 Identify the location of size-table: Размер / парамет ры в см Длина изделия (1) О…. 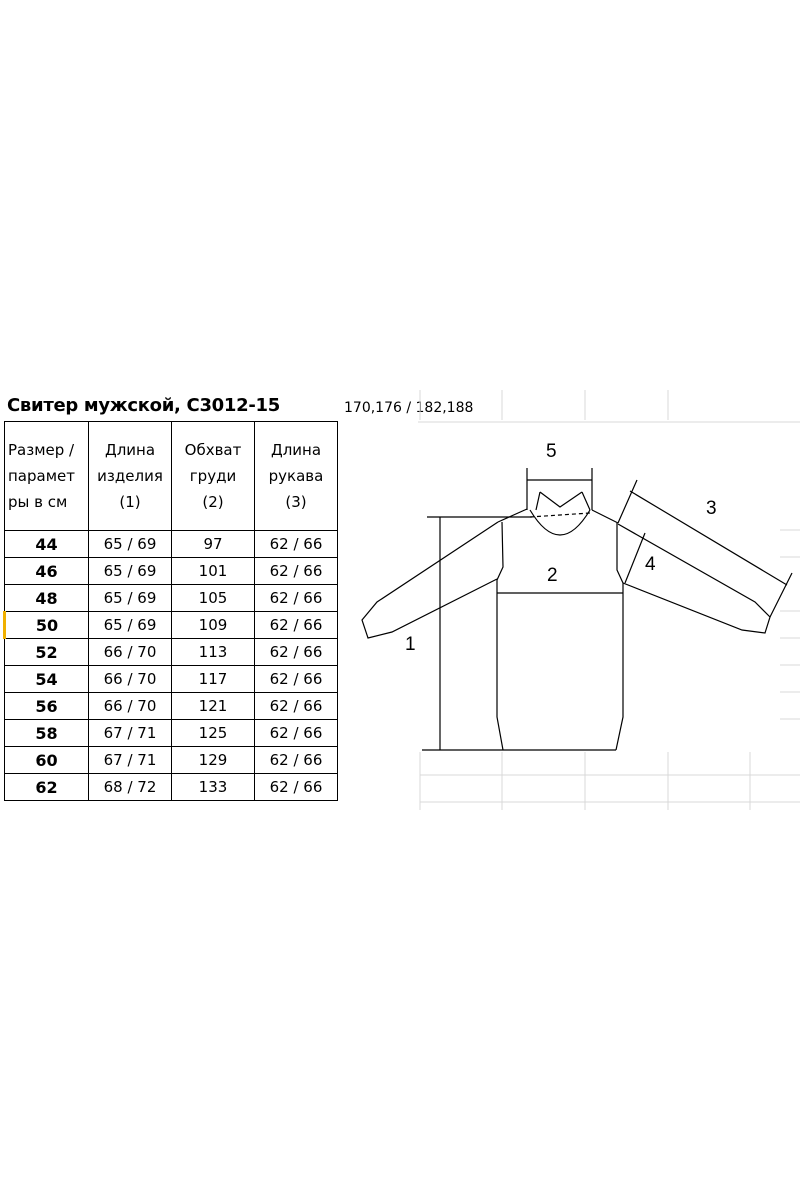
(170, 611).